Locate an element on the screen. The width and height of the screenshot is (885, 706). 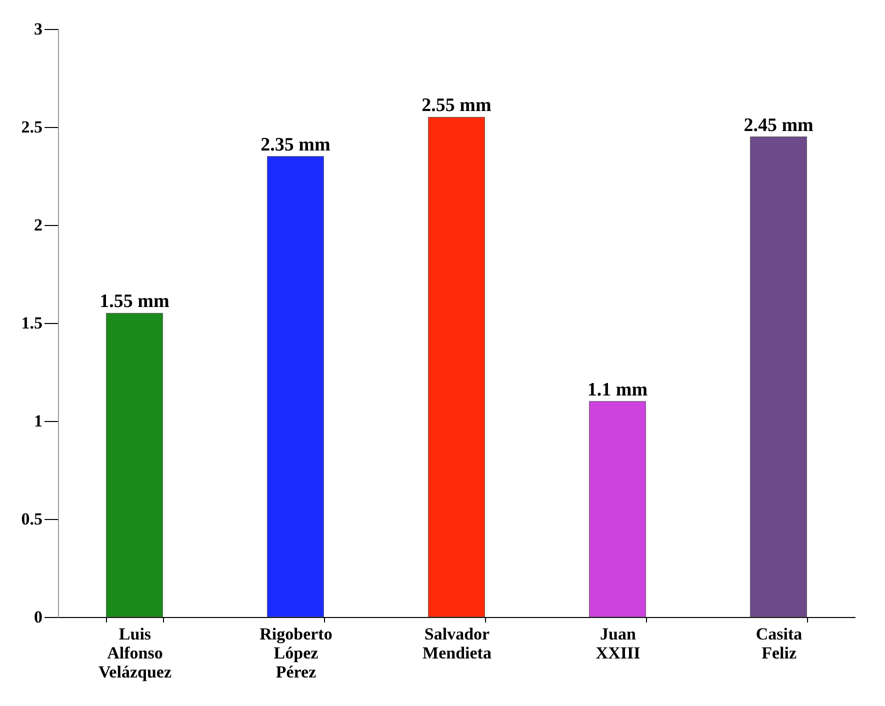
data-label: 1.55 mm is located at coordinates (135, 301).